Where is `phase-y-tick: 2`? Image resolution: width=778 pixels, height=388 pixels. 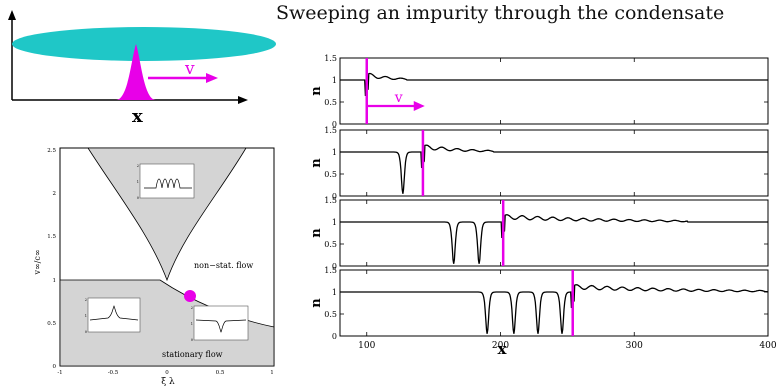 phase-y-tick: 2 is located at coordinates (55, 194).